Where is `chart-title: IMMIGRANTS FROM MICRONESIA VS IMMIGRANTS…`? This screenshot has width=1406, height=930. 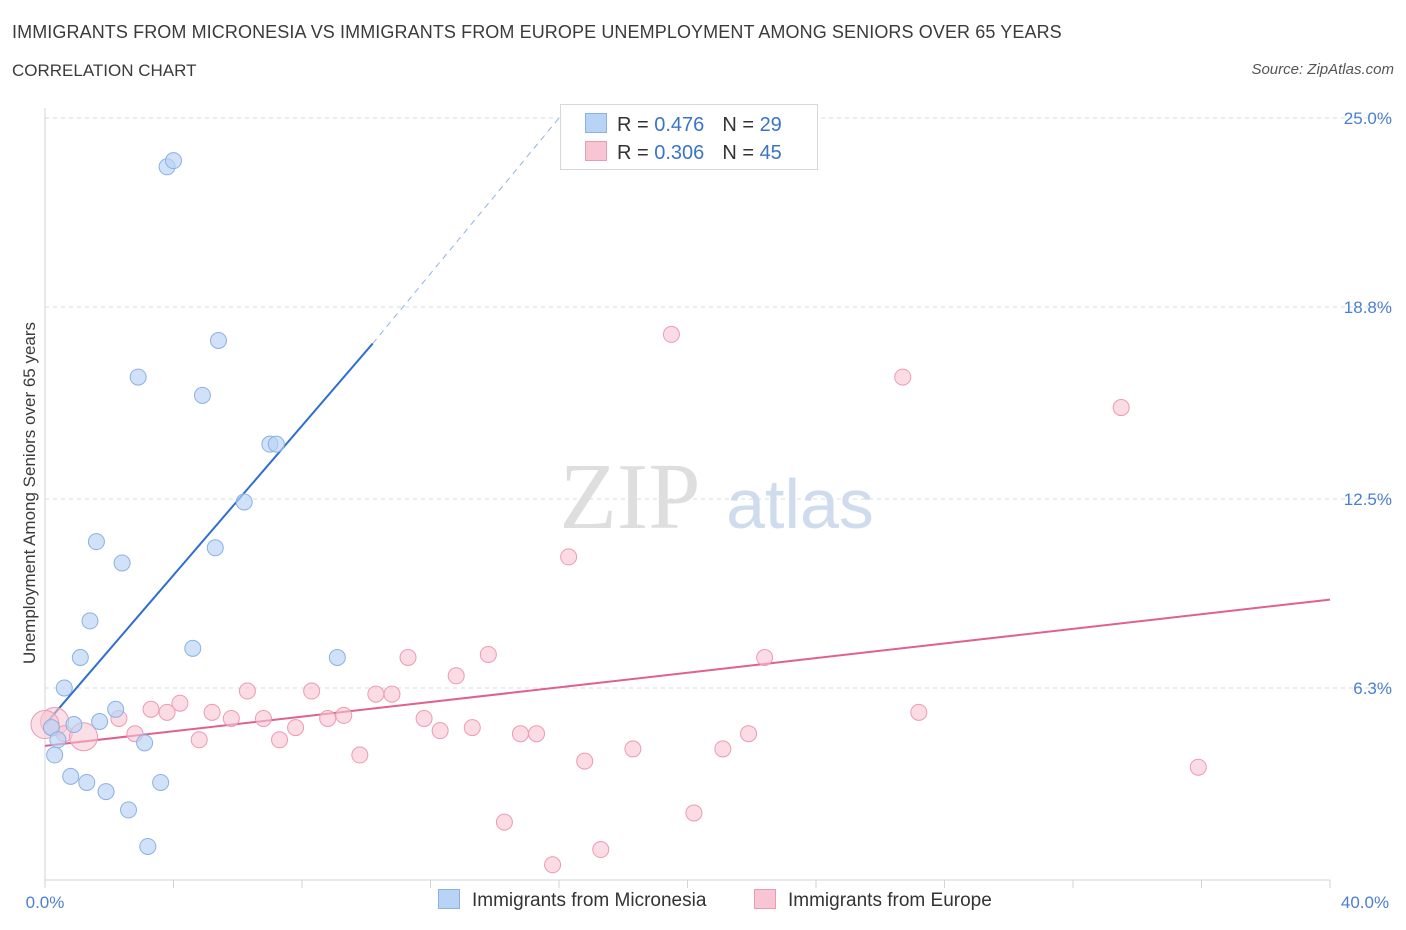 chart-title: IMMIGRANTS FROM MICRONESIA VS IMMIGRANTS… is located at coordinates (537, 32).